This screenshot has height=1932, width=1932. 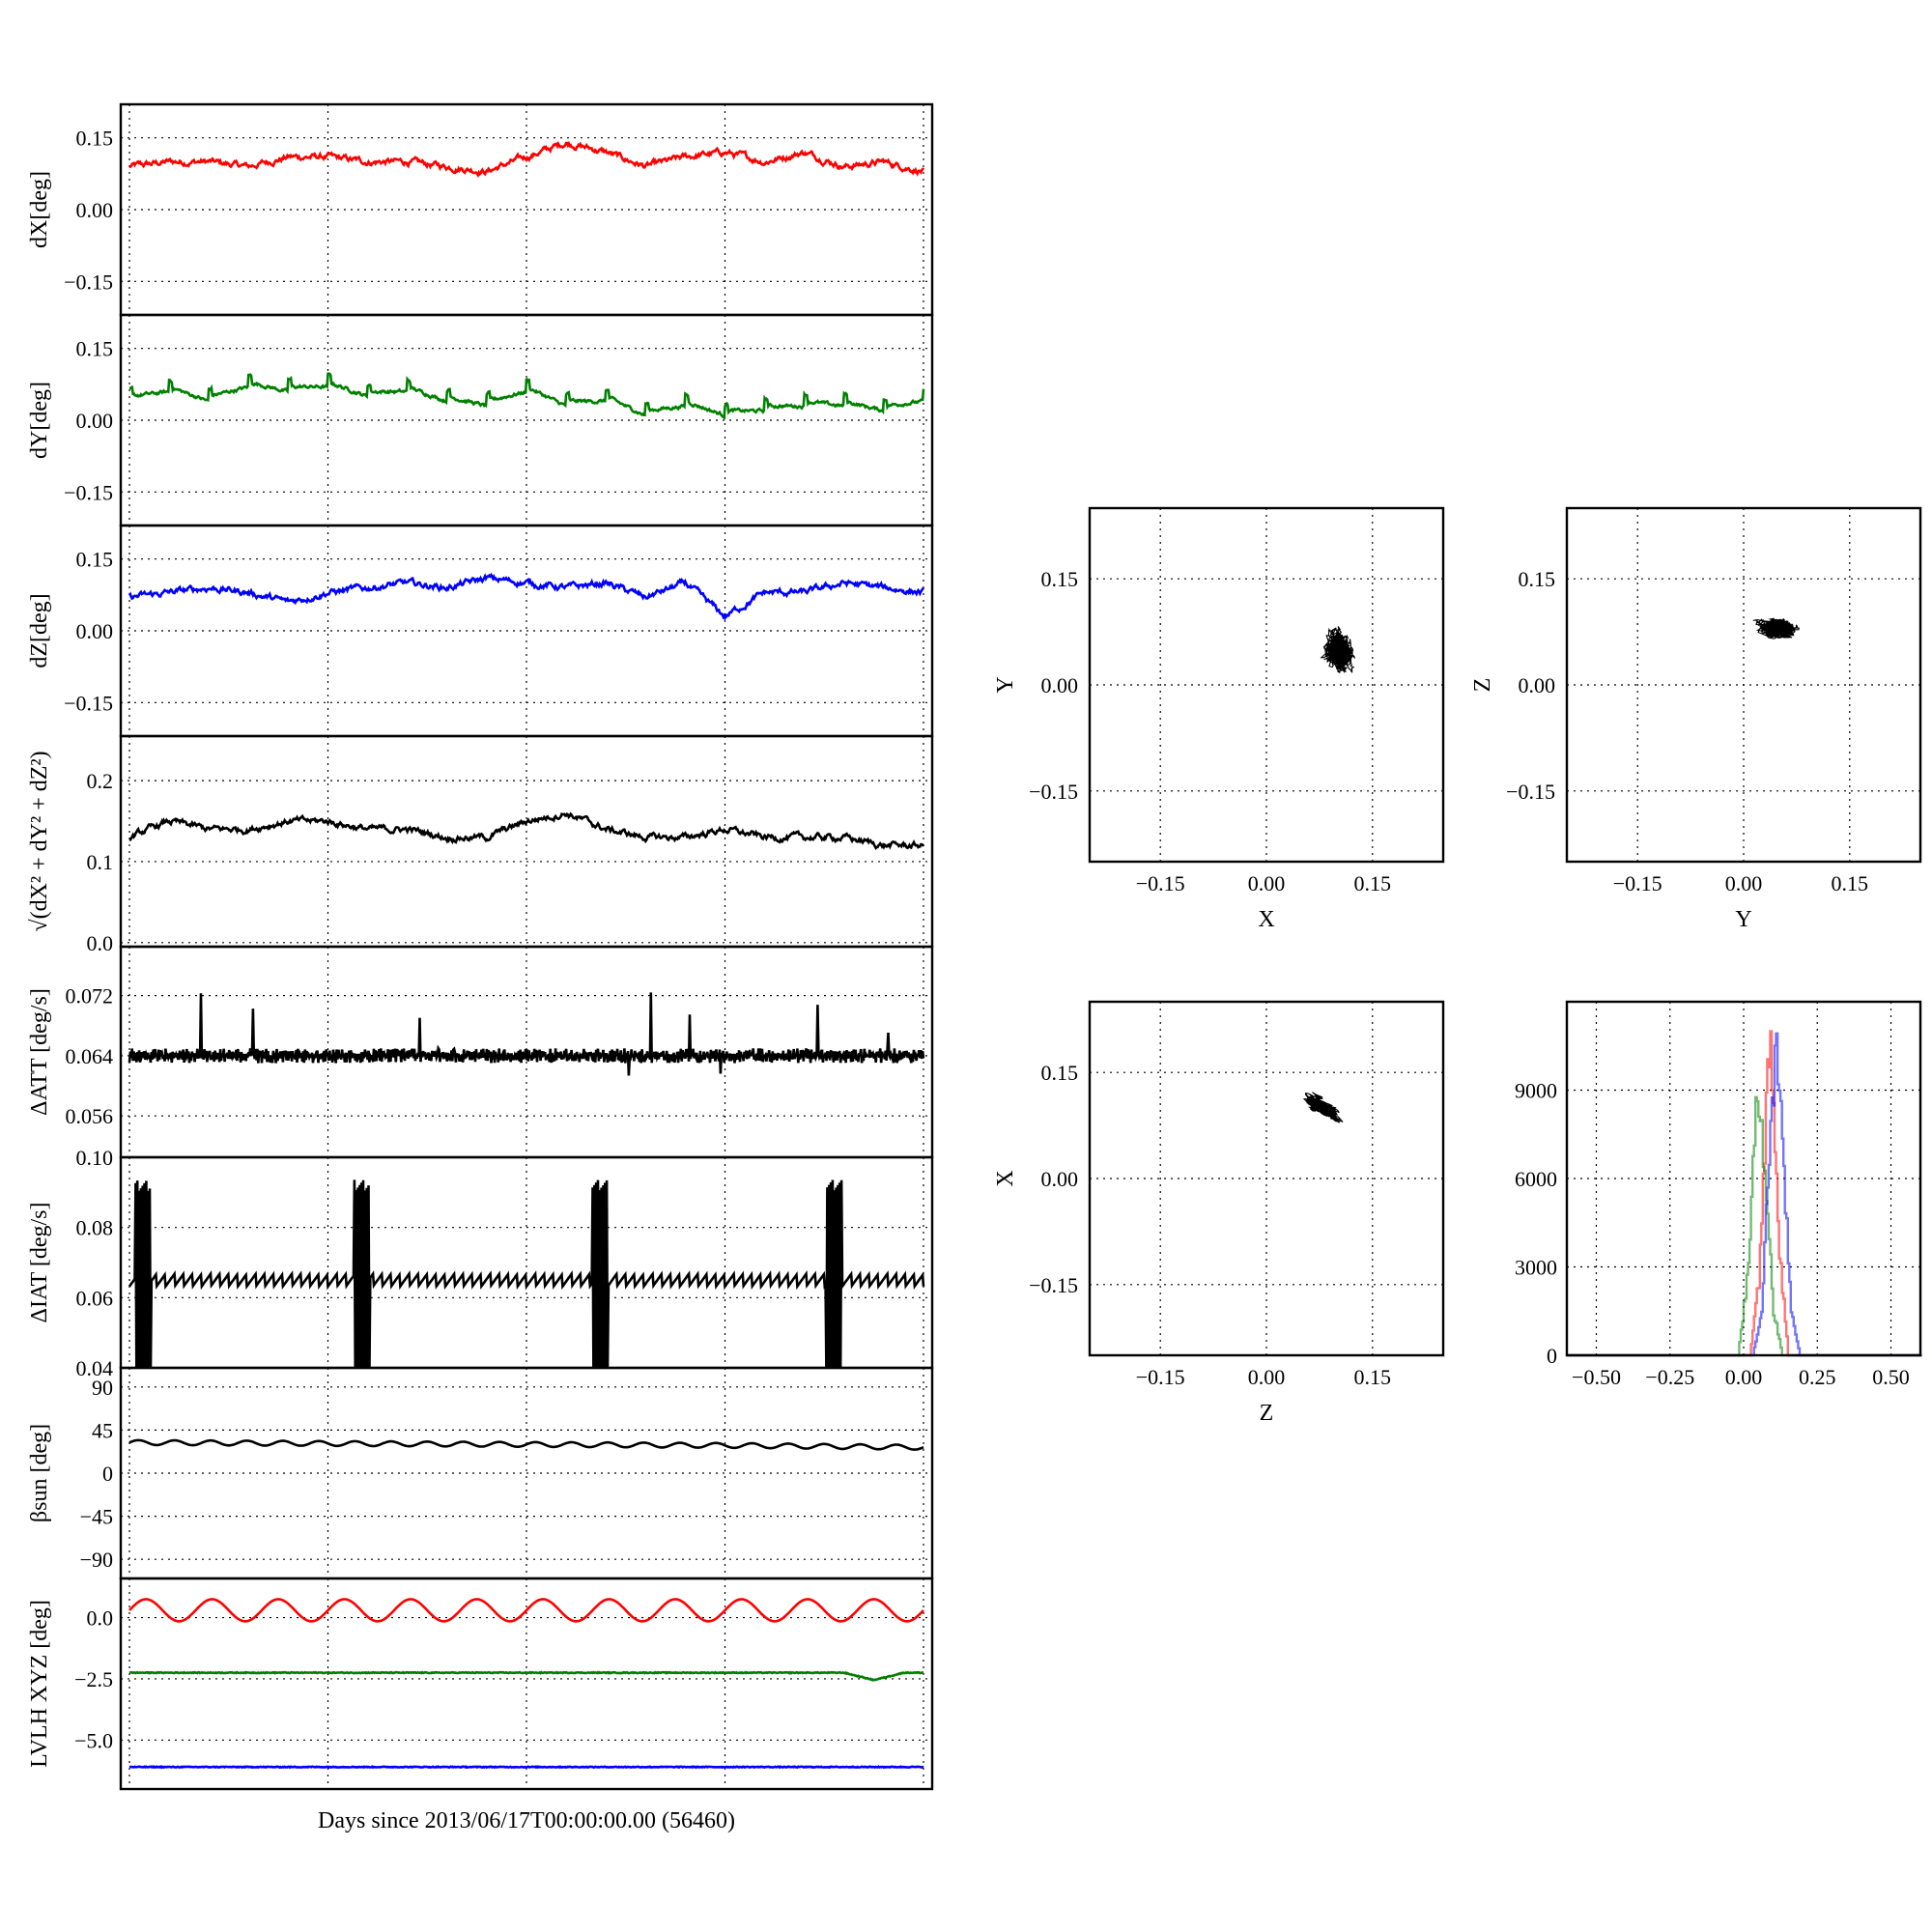 I want to click on y-tick-label: 9000, so click(x=1536, y=1091).